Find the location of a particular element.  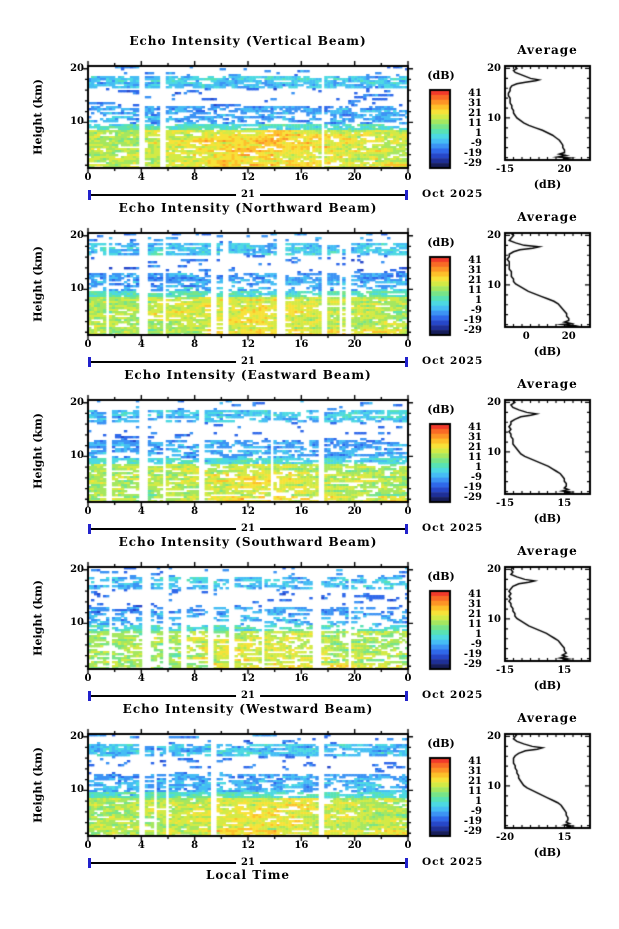

panel-title: Echo Intensity (Northward Beam) is located at coordinates (248, 208).